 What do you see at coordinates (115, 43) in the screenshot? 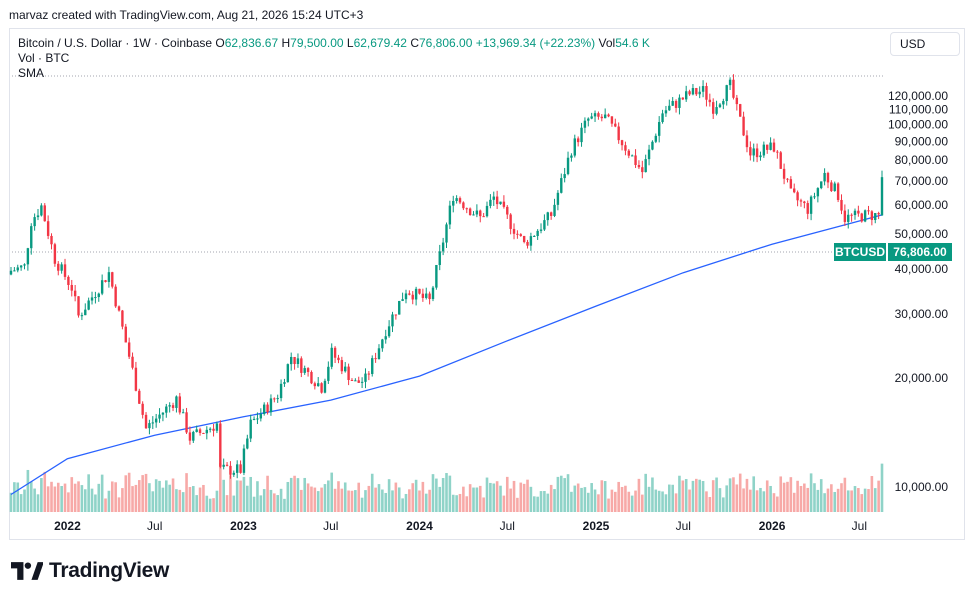
I see `legend-symbol: Bitcoin / U.S. Dollar · 1W · Coinbase` at bounding box center [115, 43].